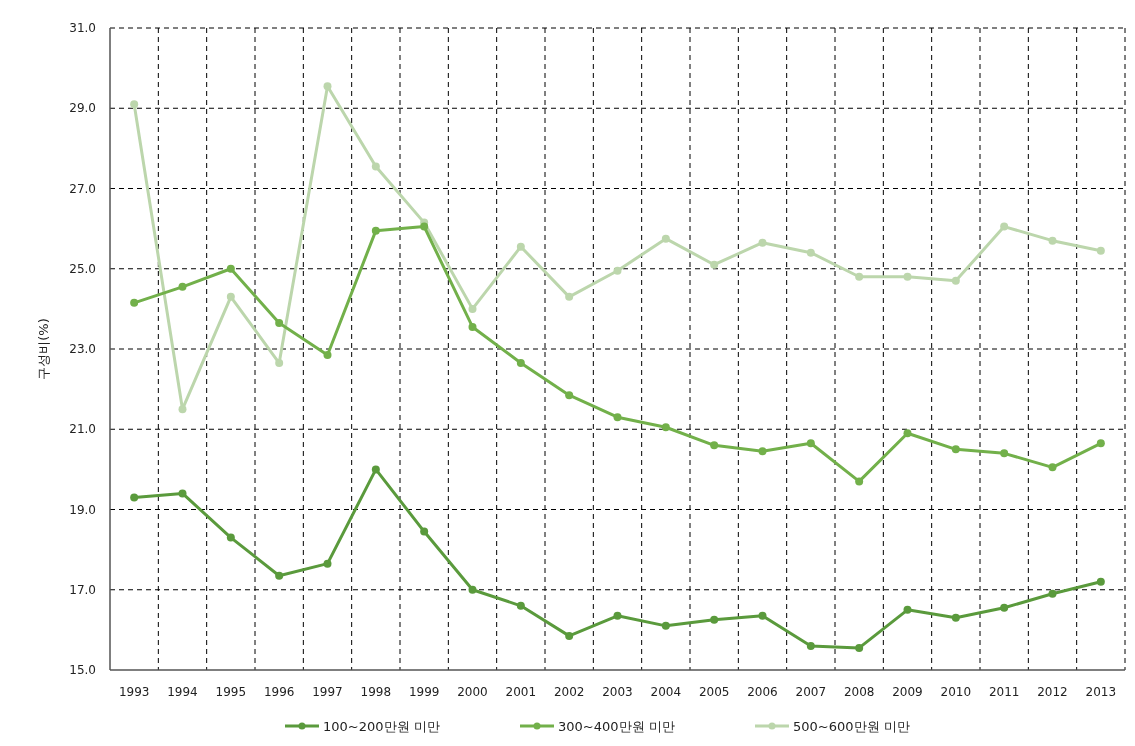 This screenshot has height=746, width=1135. Describe the element at coordinates (82, 670) in the screenshot. I see `y-tick-label: 15.0` at that location.